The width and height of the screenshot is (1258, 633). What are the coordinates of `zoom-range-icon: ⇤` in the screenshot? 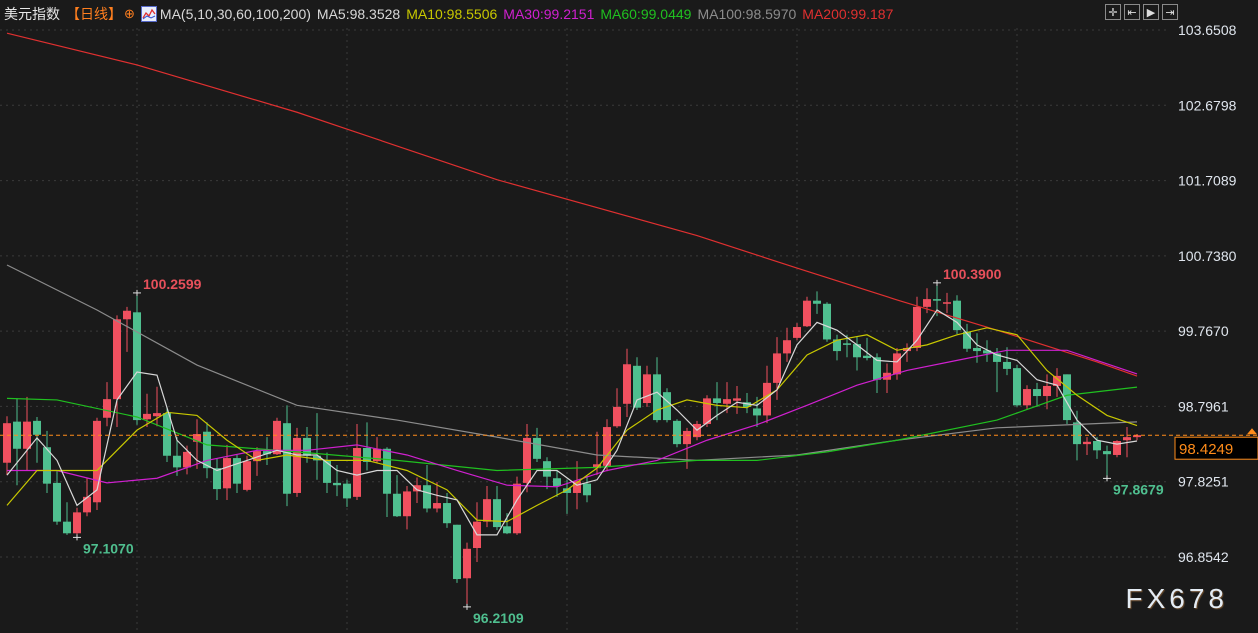 It's located at (1132, 12).